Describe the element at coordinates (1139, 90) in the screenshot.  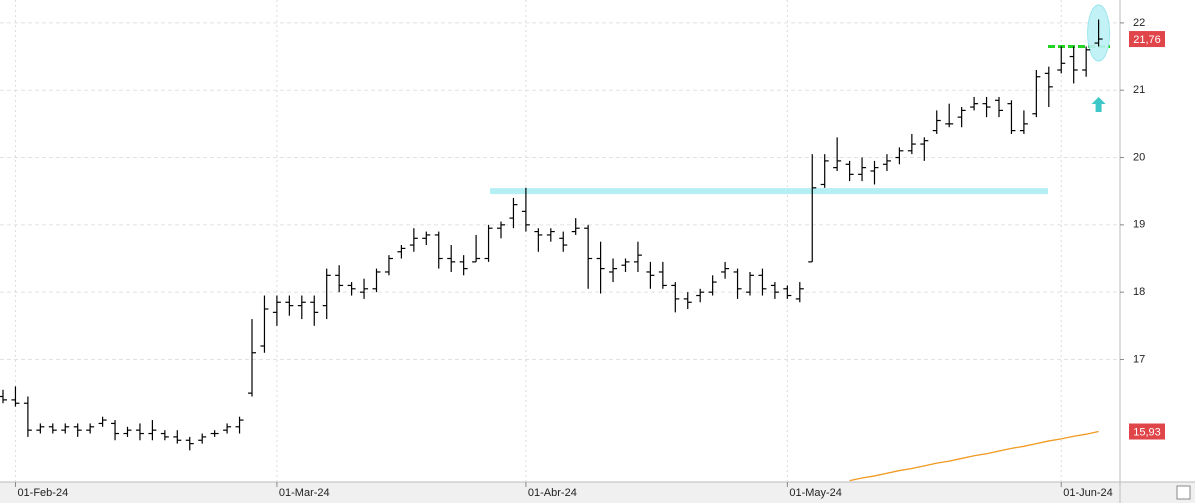
I see `y-tick-label: 21` at that location.